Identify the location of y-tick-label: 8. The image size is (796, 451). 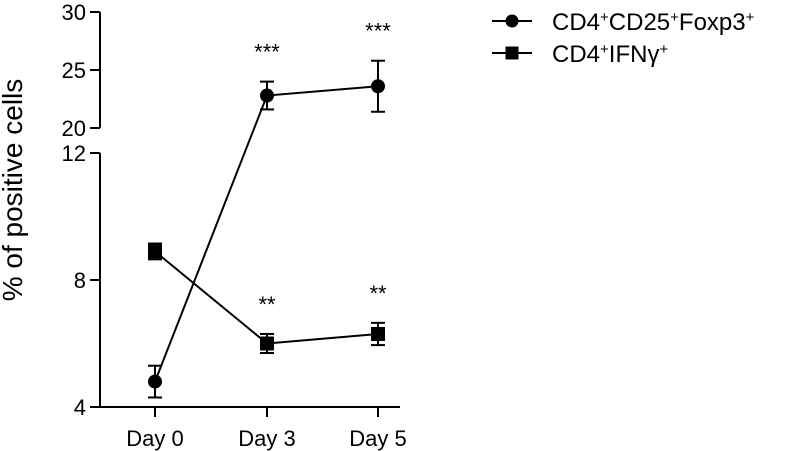
(80, 280).